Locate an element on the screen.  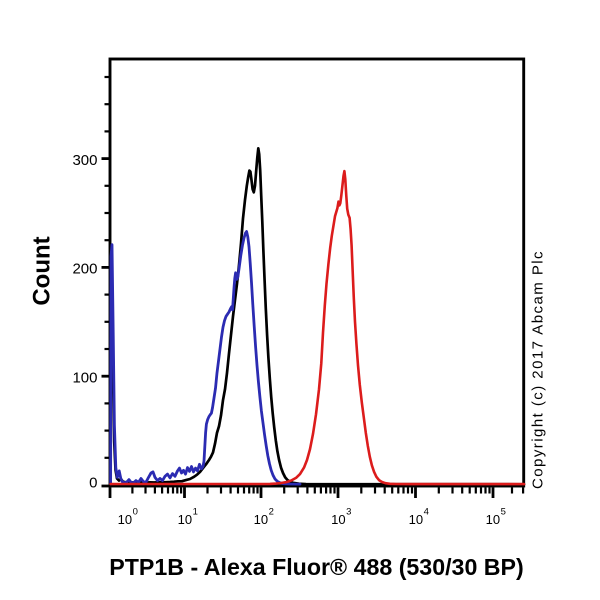
svg-text: 5 is located at coordinates (503, 512).